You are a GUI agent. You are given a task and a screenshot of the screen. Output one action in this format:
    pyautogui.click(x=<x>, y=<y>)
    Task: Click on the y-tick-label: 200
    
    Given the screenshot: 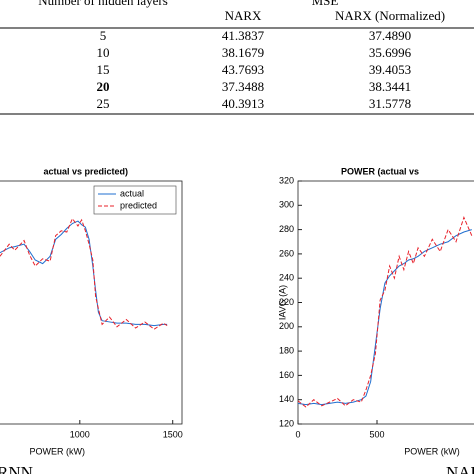 What is the action you would take?
    pyautogui.click(x=286, y=326)
    